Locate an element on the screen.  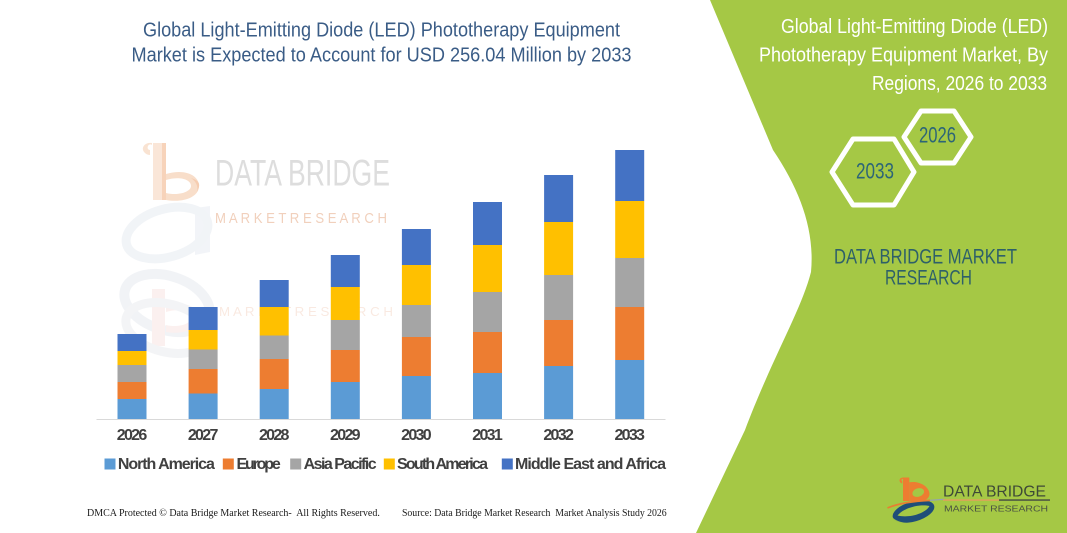
svg-text: Asia Pacific is located at coordinates (340, 464).